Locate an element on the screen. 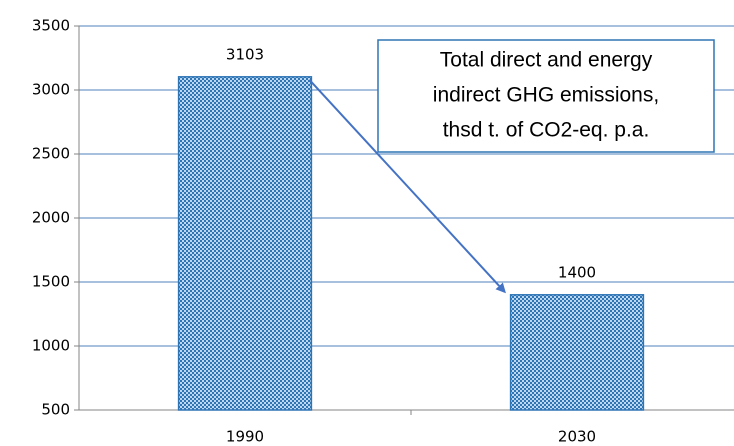  value-label: 3103 is located at coordinates (245, 54).